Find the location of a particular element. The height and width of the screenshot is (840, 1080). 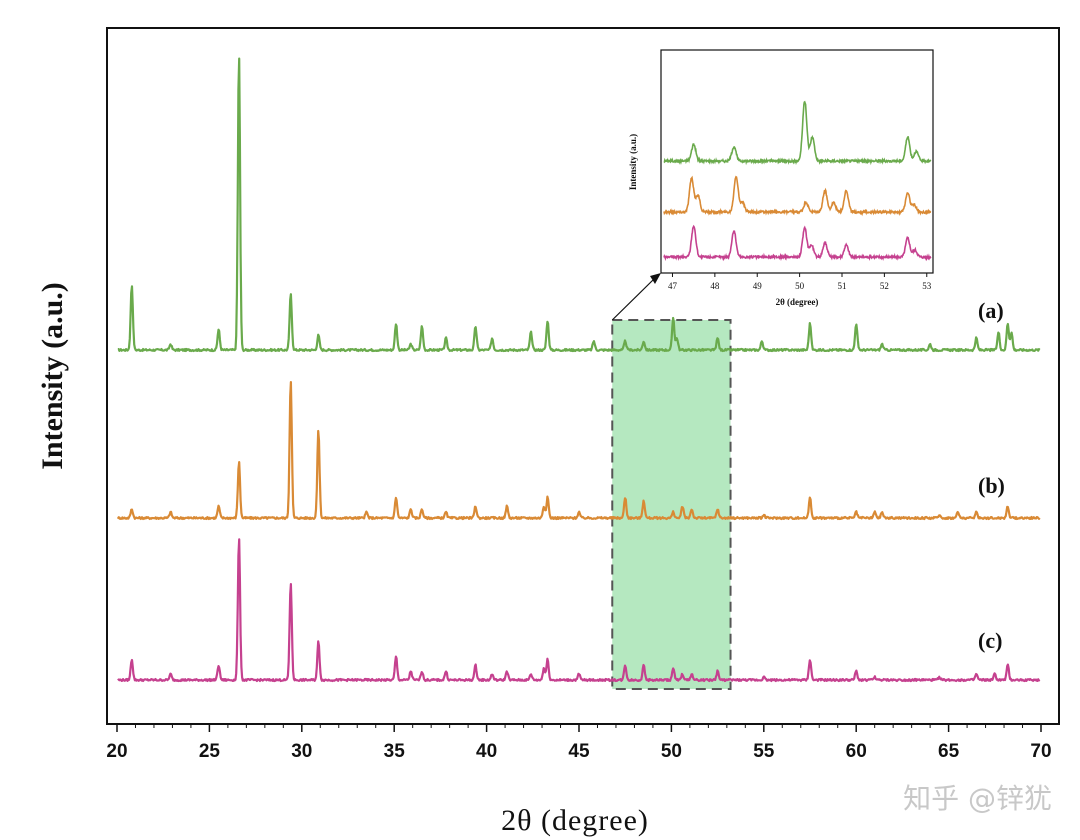

inset-series-line-a is located at coordinates (797, 133).